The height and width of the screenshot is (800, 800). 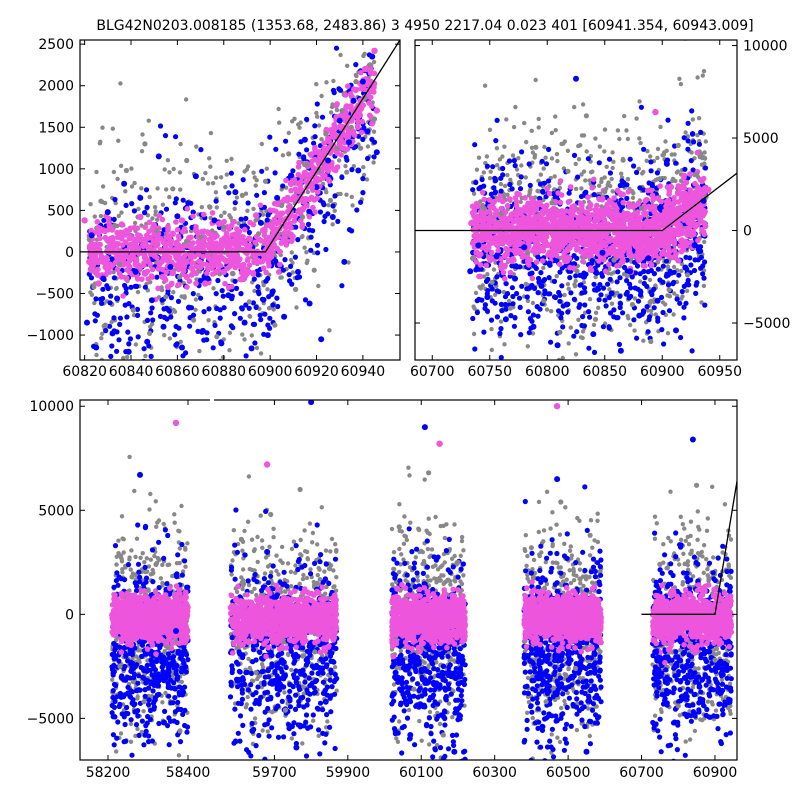 I want to click on y-tick-label: 500, so click(x=60, y=211).